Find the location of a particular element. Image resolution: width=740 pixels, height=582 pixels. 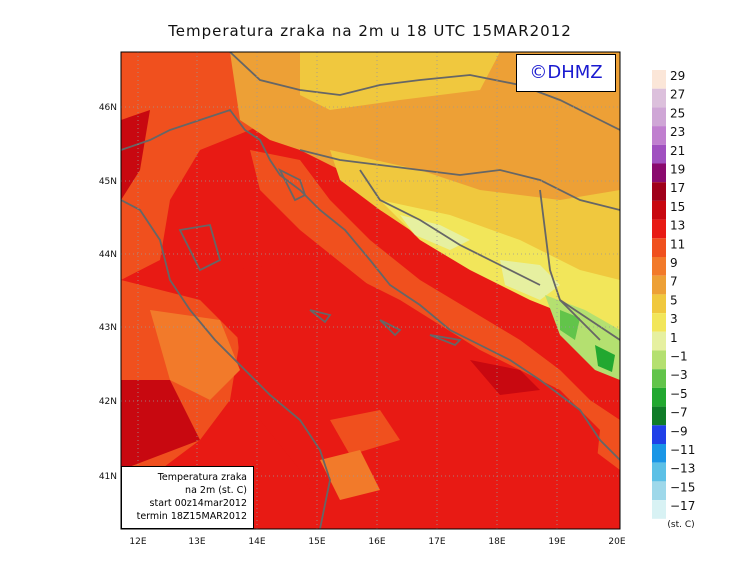

lat-tick: 41N is located at coordinates (108, 477).